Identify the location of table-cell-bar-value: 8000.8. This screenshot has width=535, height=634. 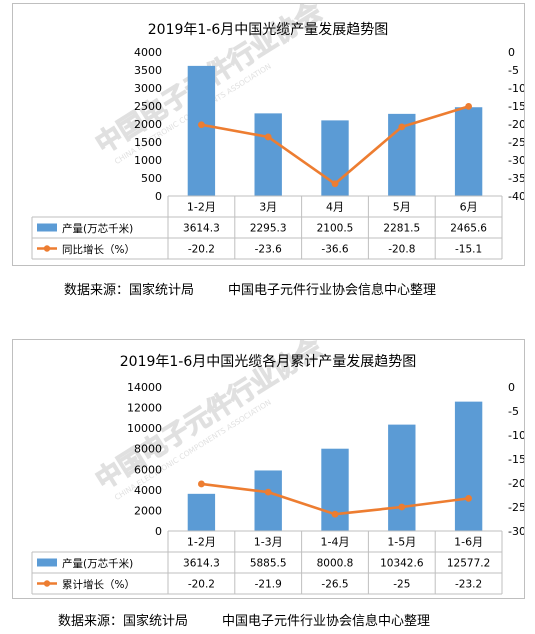
(335, 564).